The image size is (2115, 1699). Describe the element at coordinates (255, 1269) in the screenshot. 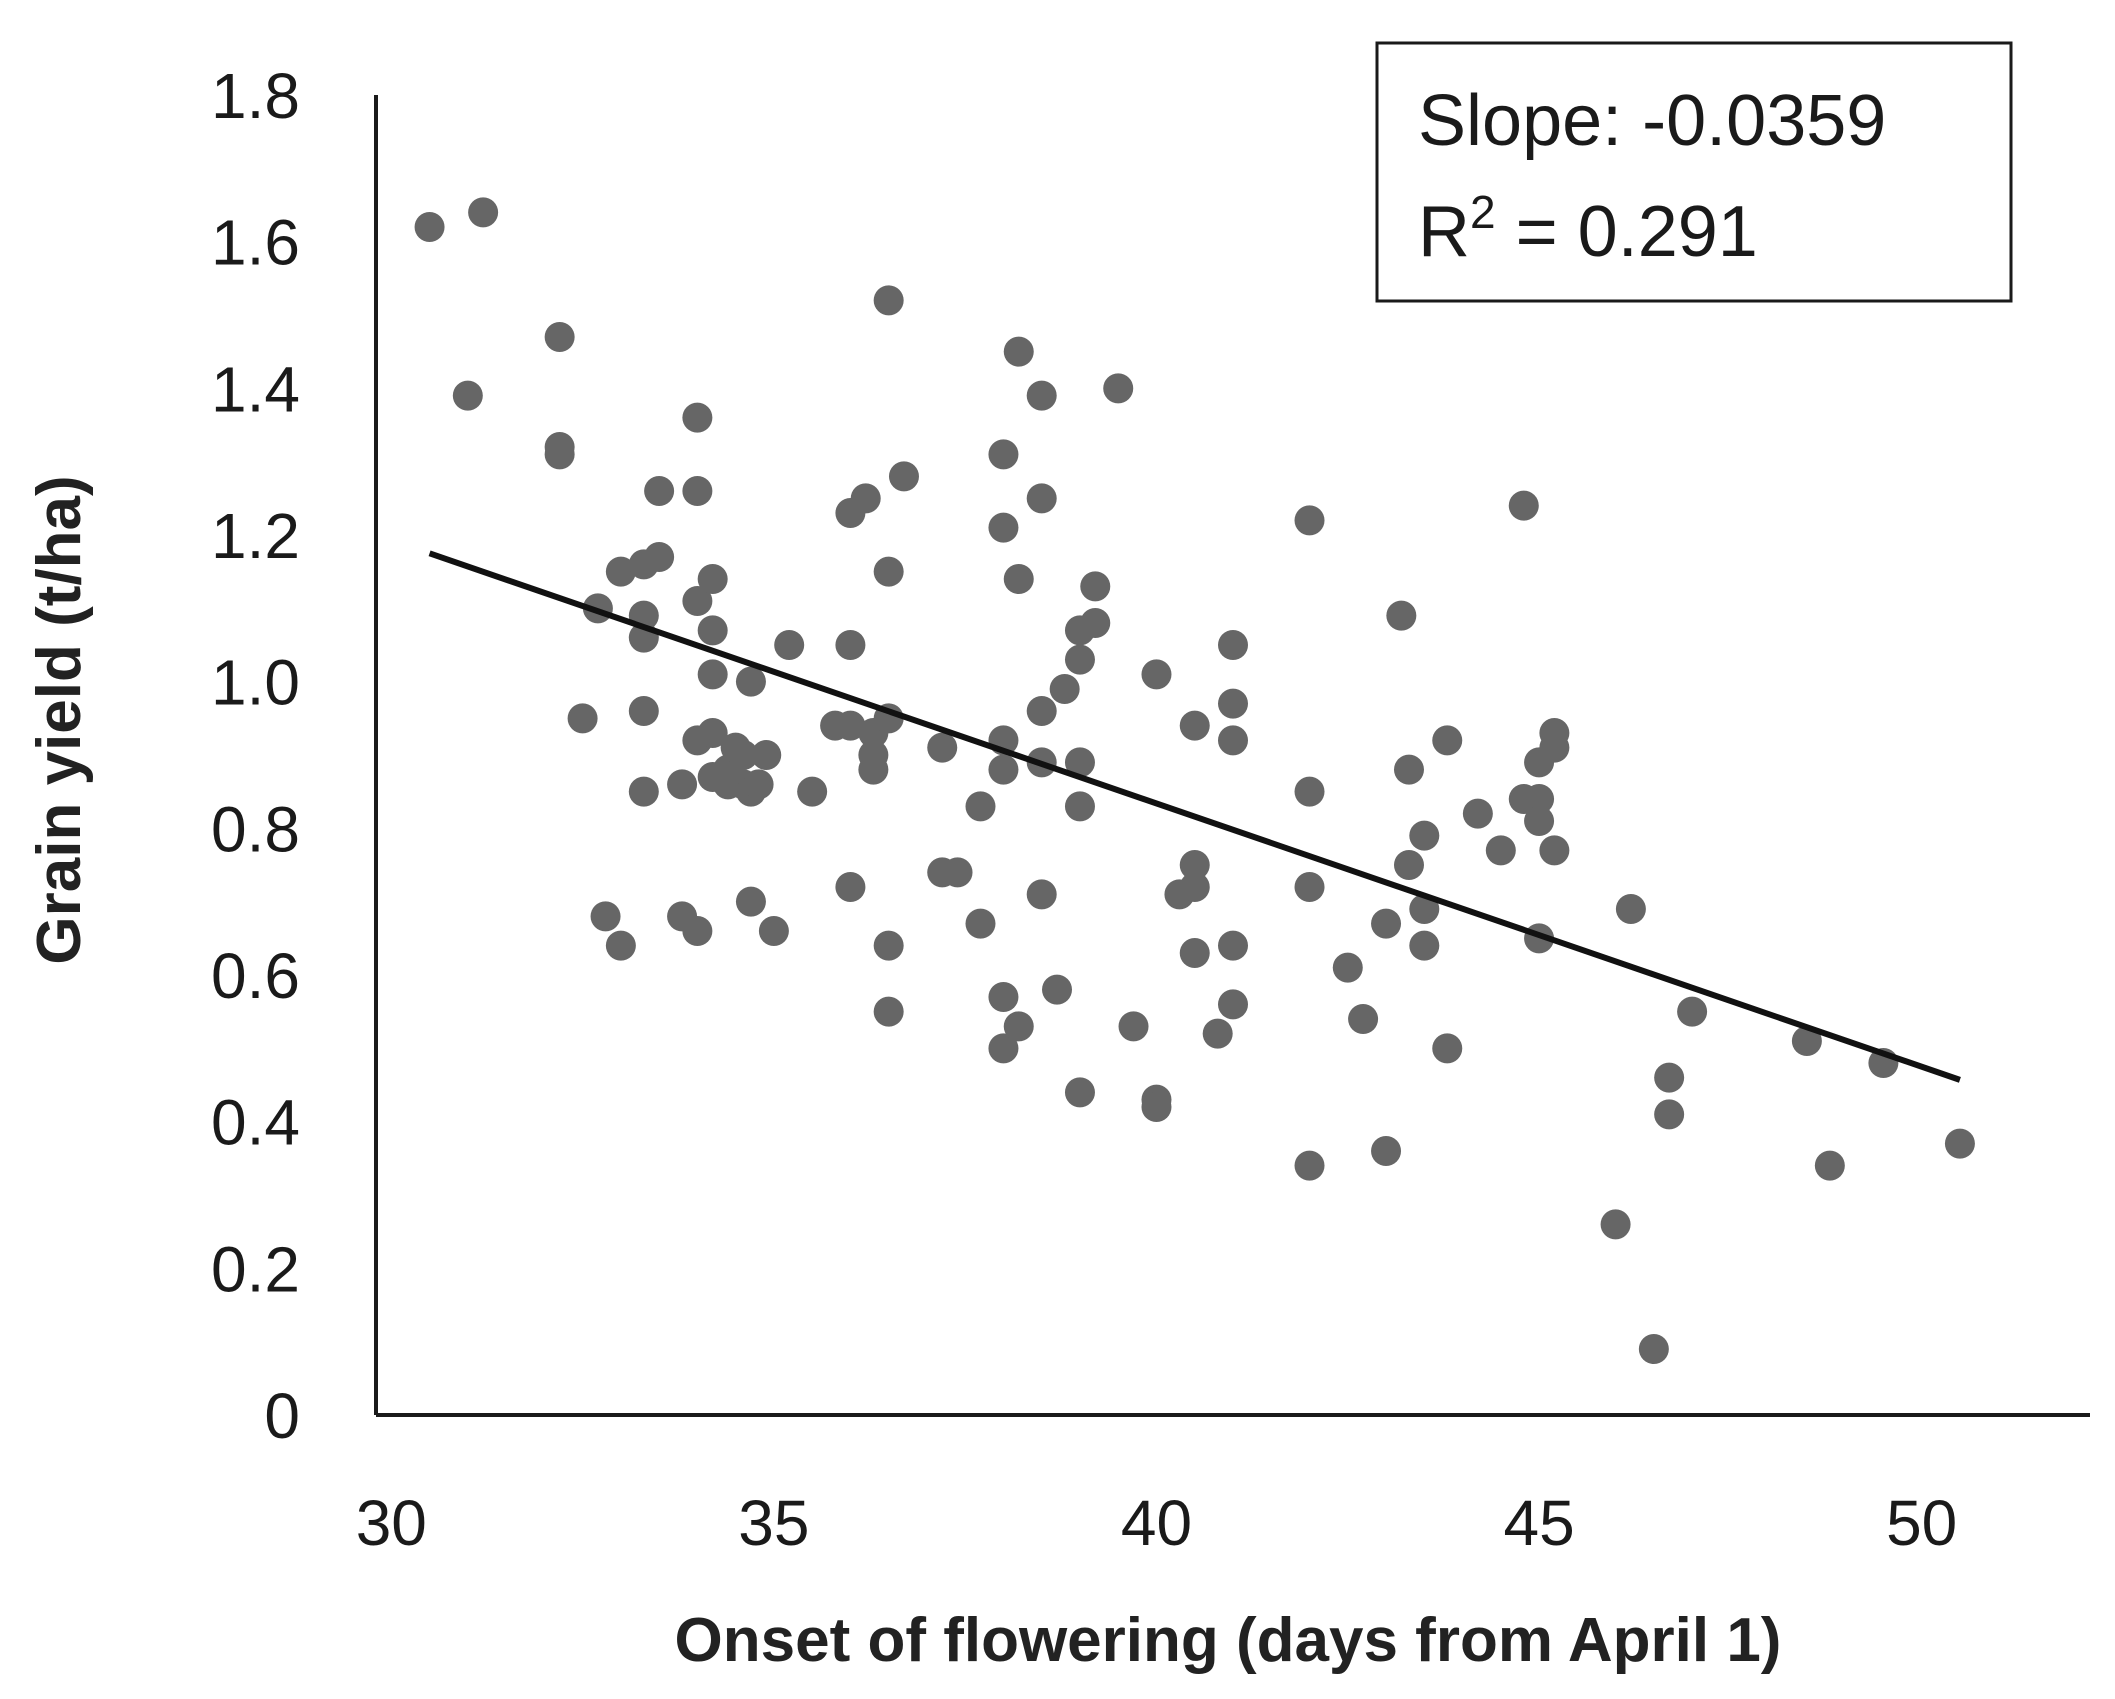

I see `y-tick-label: 0.2` at that location.